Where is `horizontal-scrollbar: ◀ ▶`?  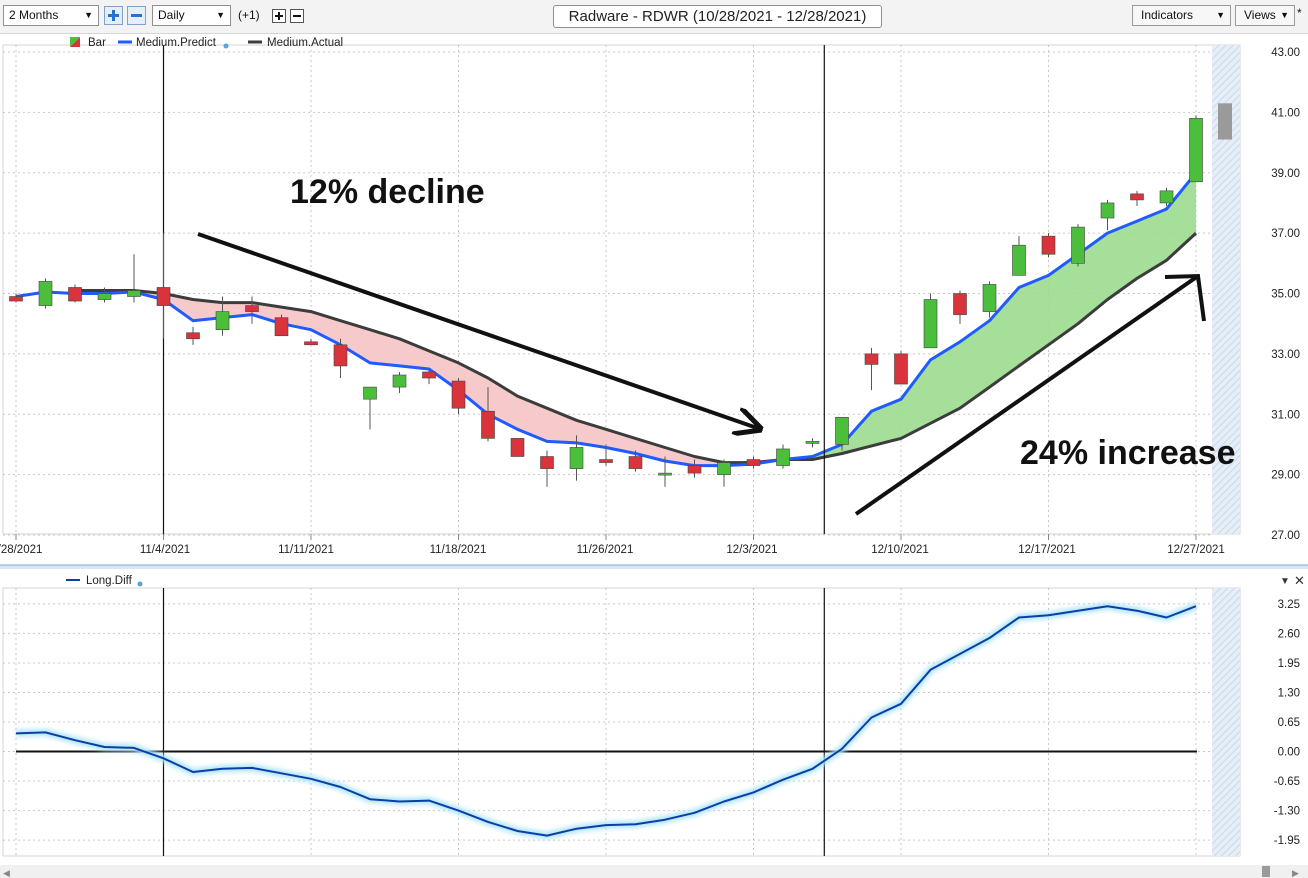 horizontal-scrollbar: ◀ ▶ is located at coordinates (654, 871).